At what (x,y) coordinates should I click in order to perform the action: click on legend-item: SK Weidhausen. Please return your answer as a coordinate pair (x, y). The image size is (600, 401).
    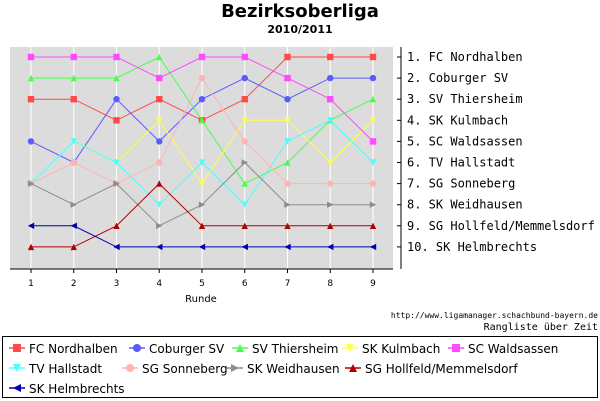
    Looking at the image, I should click on (283, 369).